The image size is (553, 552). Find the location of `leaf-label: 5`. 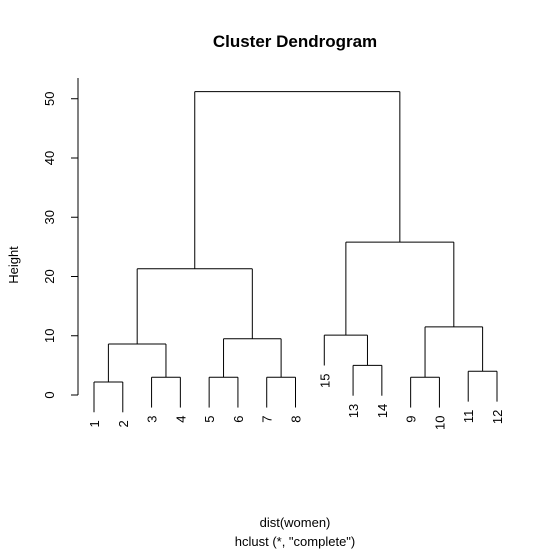

leaf-label: 5 is located at coordinates (209, 419).